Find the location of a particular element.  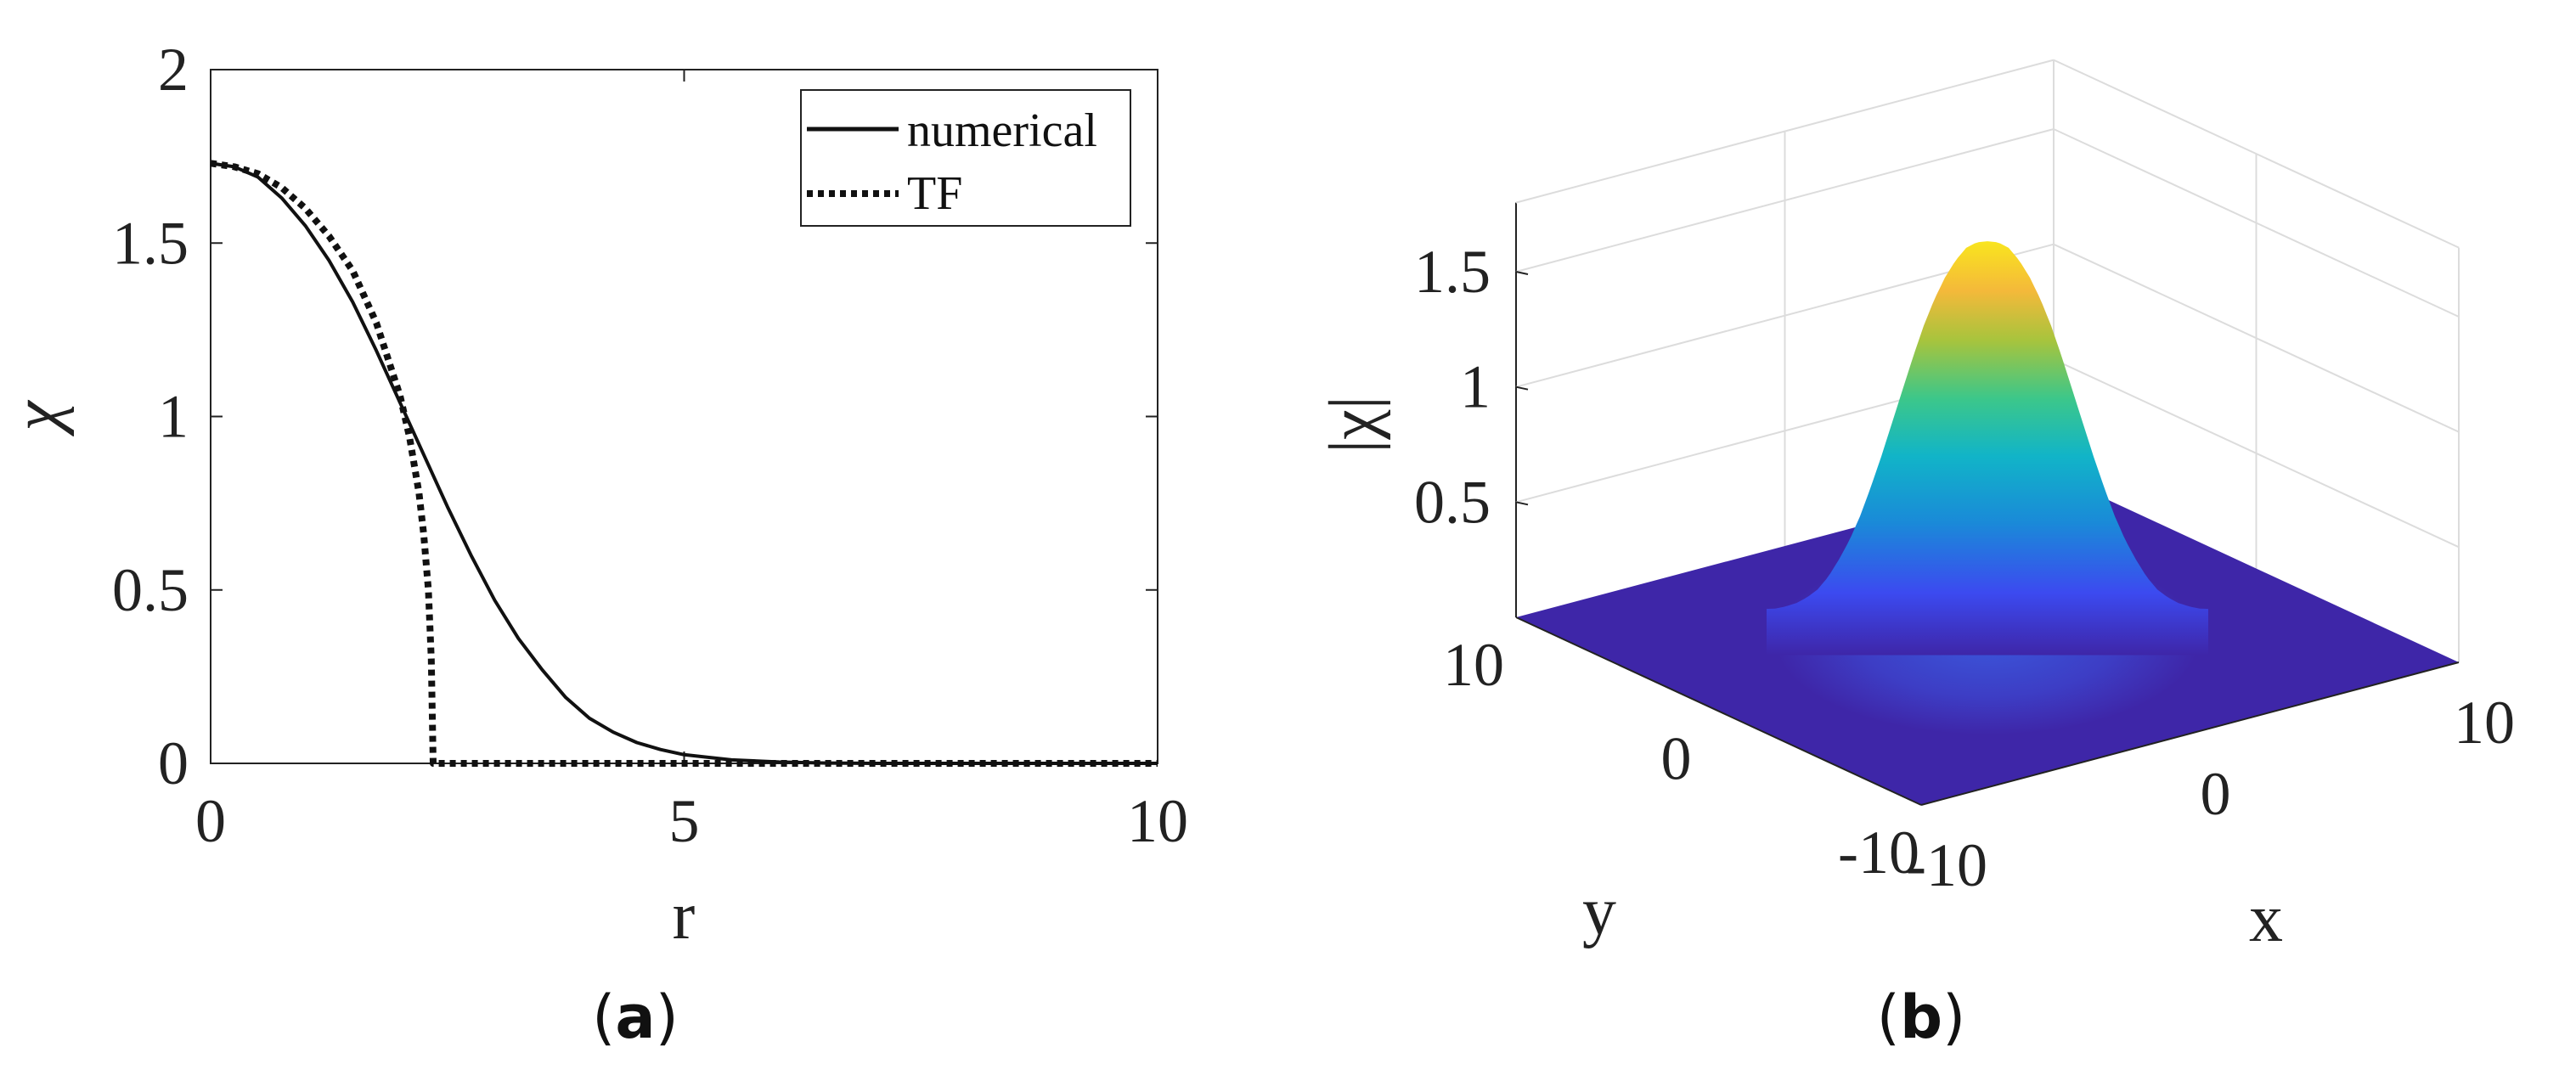

z-tick-label: 1.5 is located at coordinates (1452, 272).